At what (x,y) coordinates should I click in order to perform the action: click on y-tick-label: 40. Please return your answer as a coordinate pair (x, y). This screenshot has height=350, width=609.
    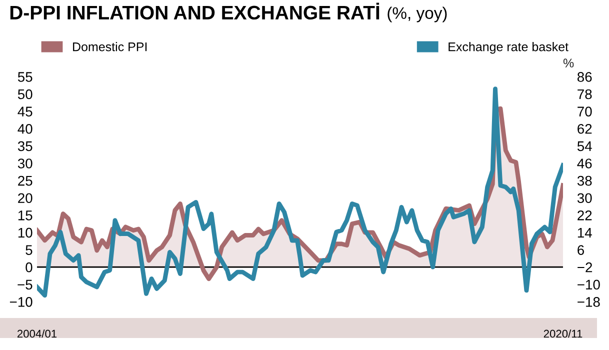
    Looking at the image, I should click on (25, 129).